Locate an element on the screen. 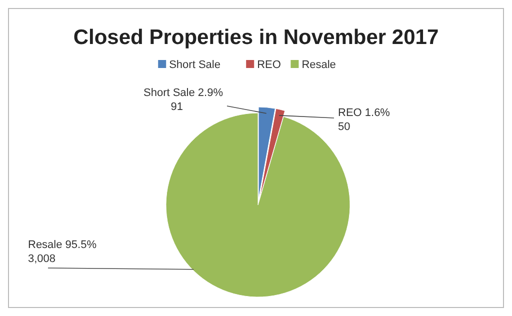  text: 91 is located at coordinates (176, 107).